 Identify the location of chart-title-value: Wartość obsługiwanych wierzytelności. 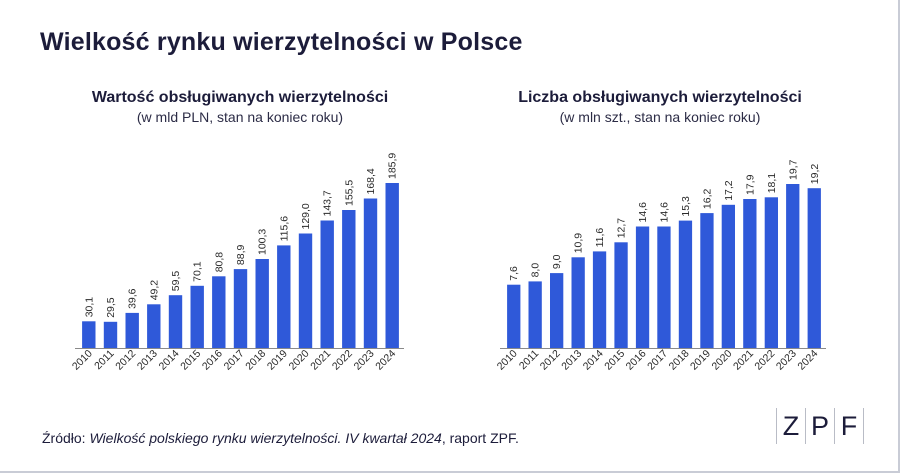
(240, 97).